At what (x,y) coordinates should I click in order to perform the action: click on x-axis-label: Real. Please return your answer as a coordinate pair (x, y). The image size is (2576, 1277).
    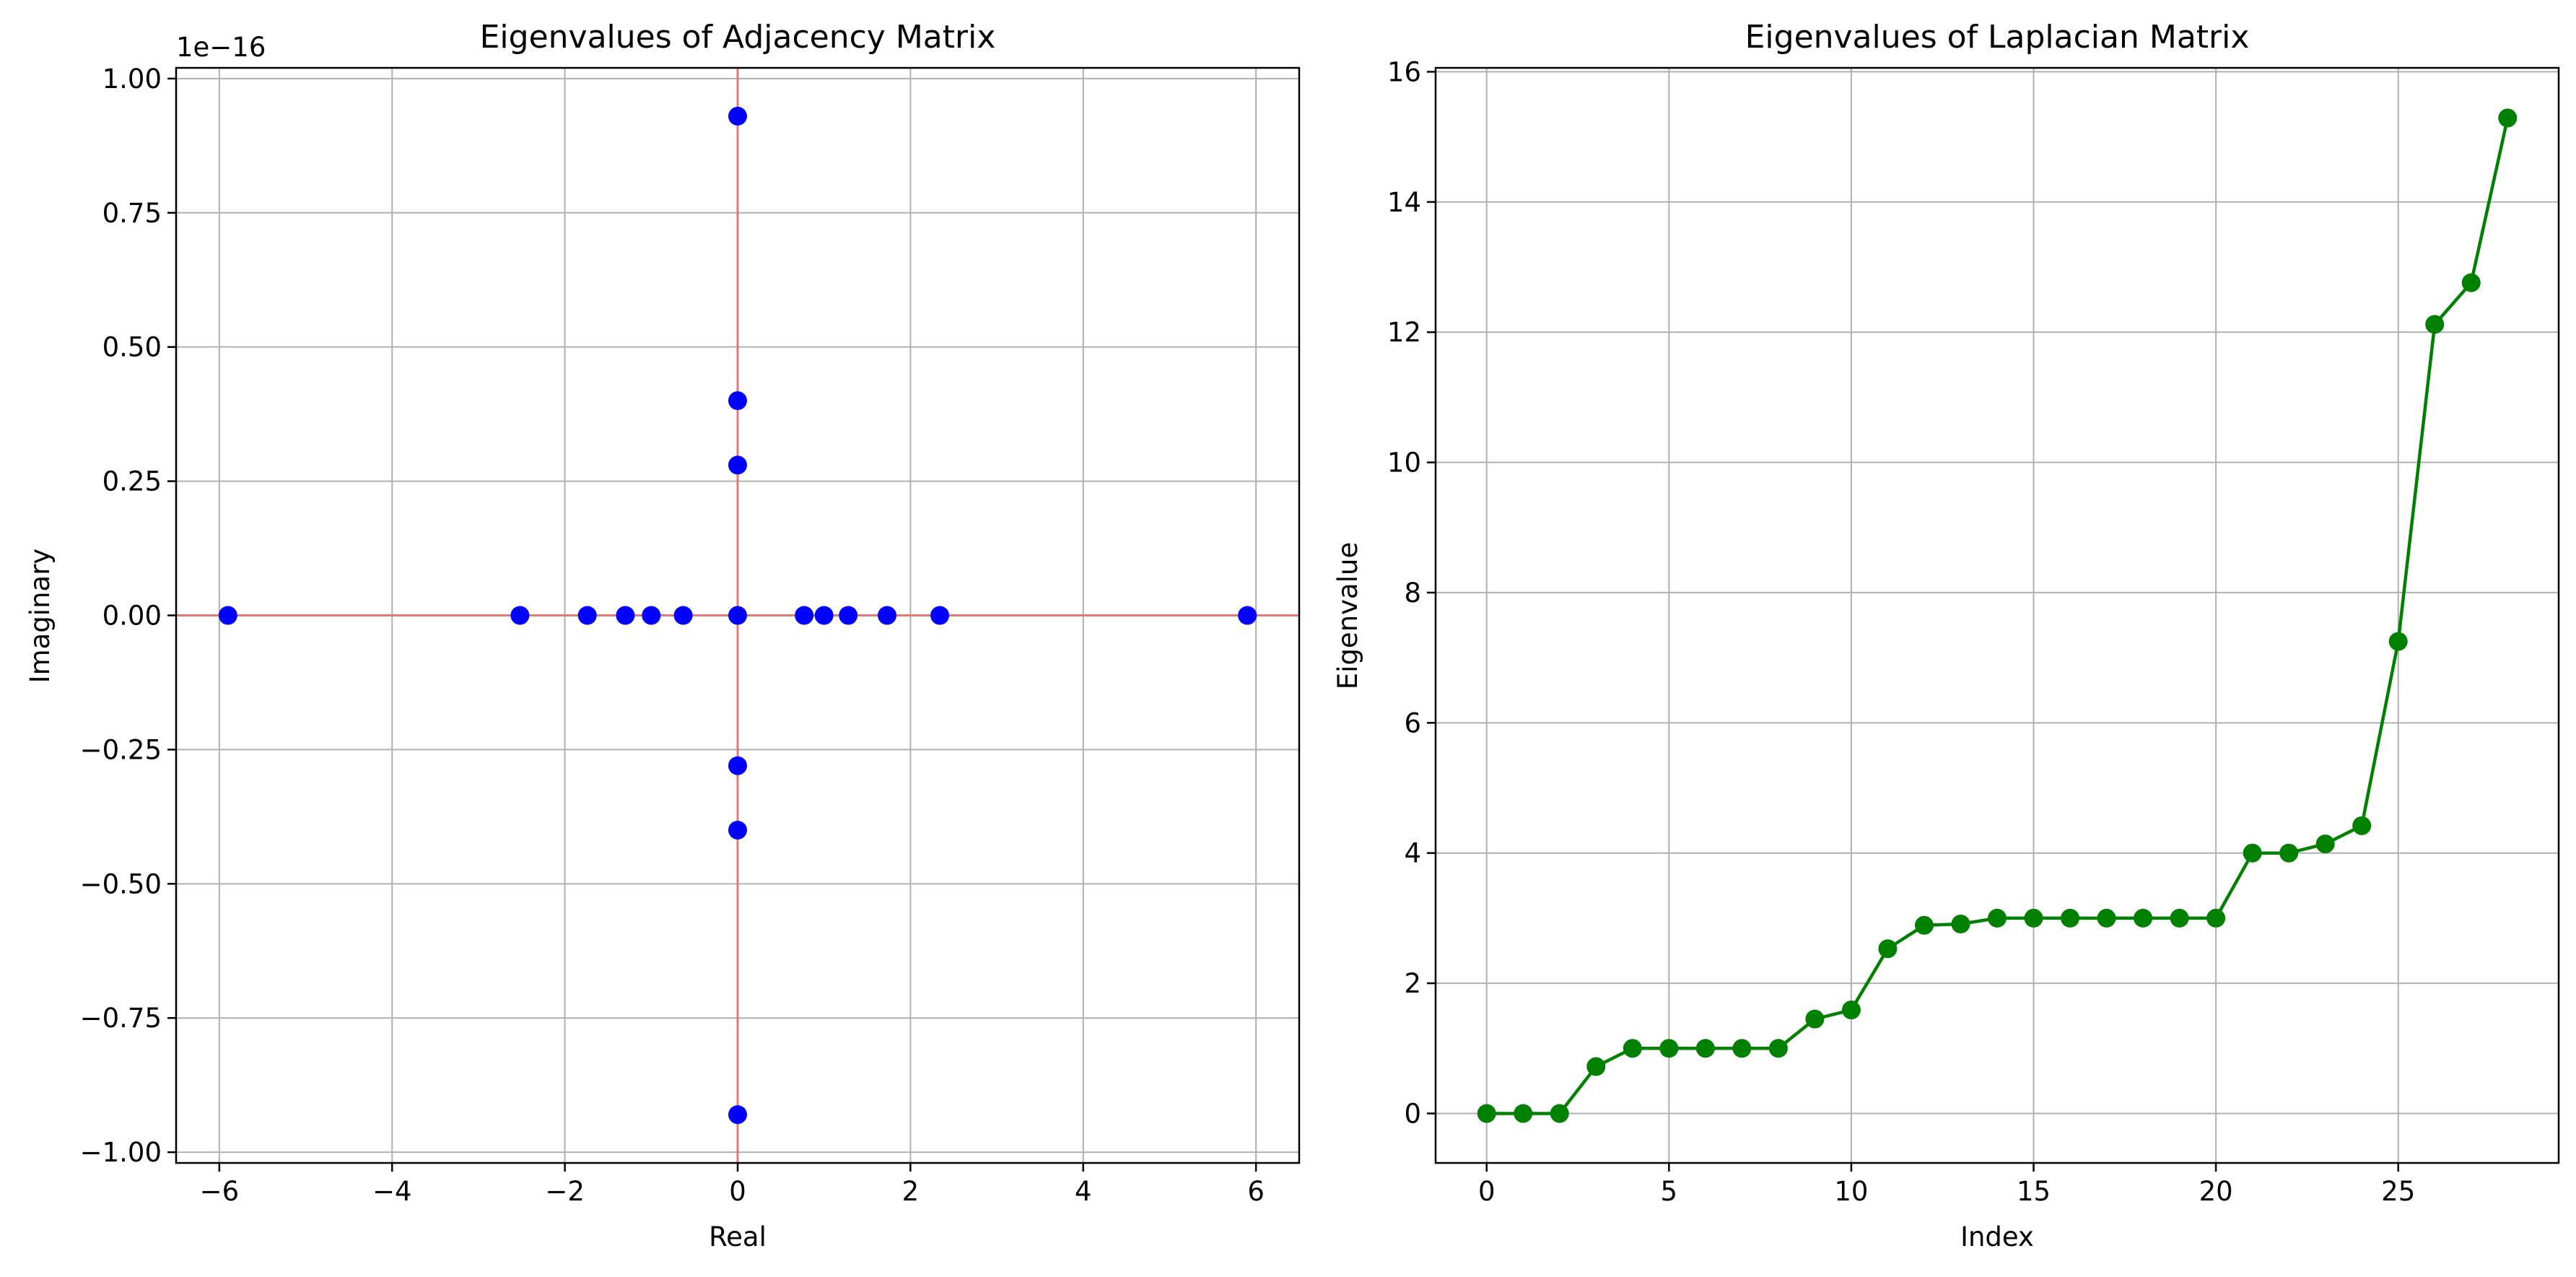
    Looking at the image, I should click on (738, 1236).